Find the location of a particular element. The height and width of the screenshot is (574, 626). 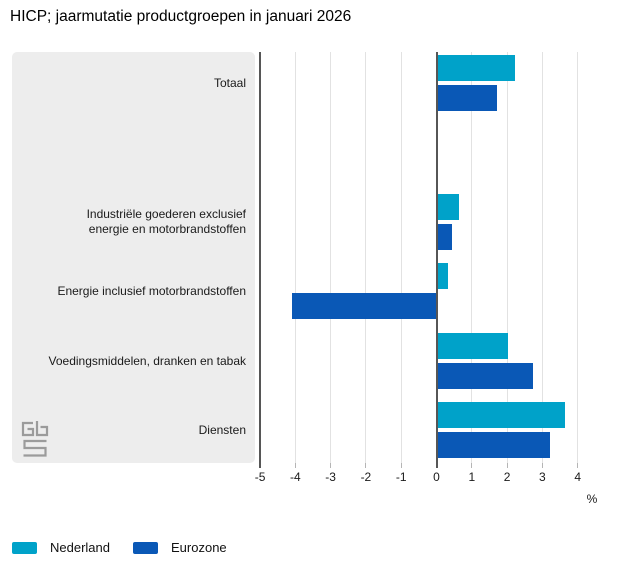

tick-label-2: 2 is located at coordinates (507, 477).